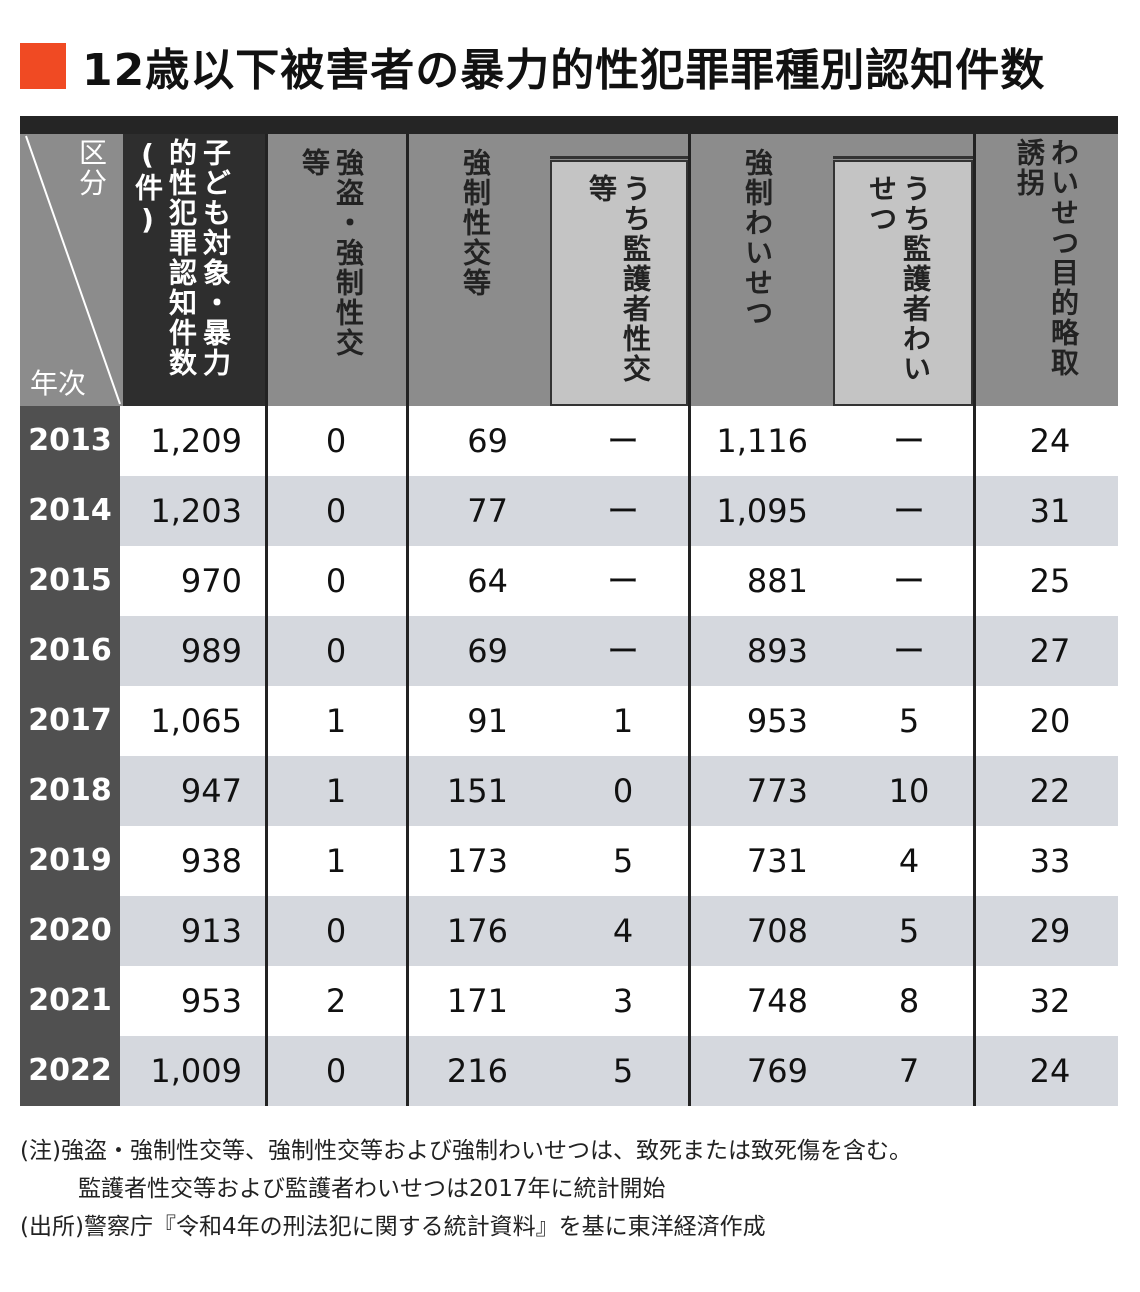 This screenshot has height=1292, width=1140. I want to click on cell-rape: 91, so click(487, 721).